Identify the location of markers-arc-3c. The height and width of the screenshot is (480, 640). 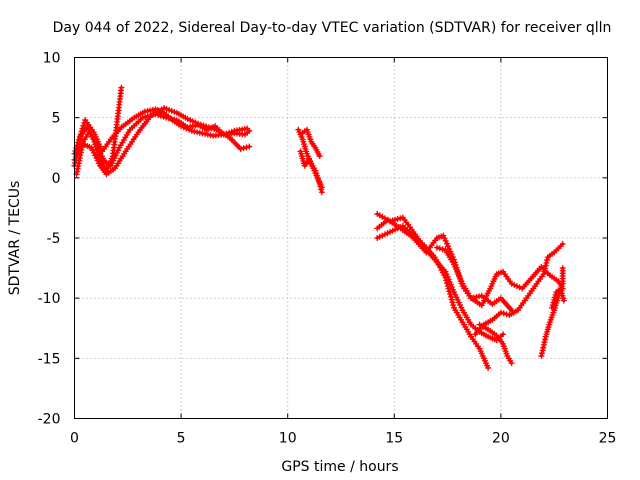
(433, 296).